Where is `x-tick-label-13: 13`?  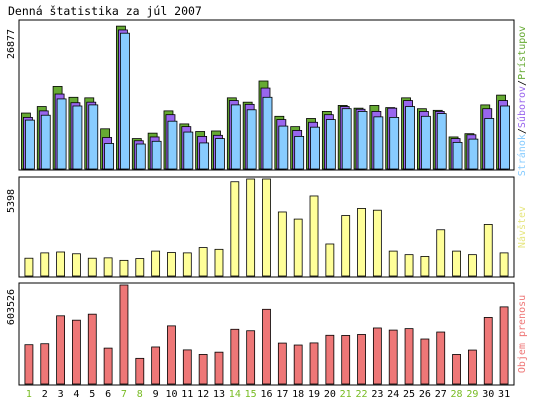
x-tick-label-13: 13 is located at coordinates (219, 394).